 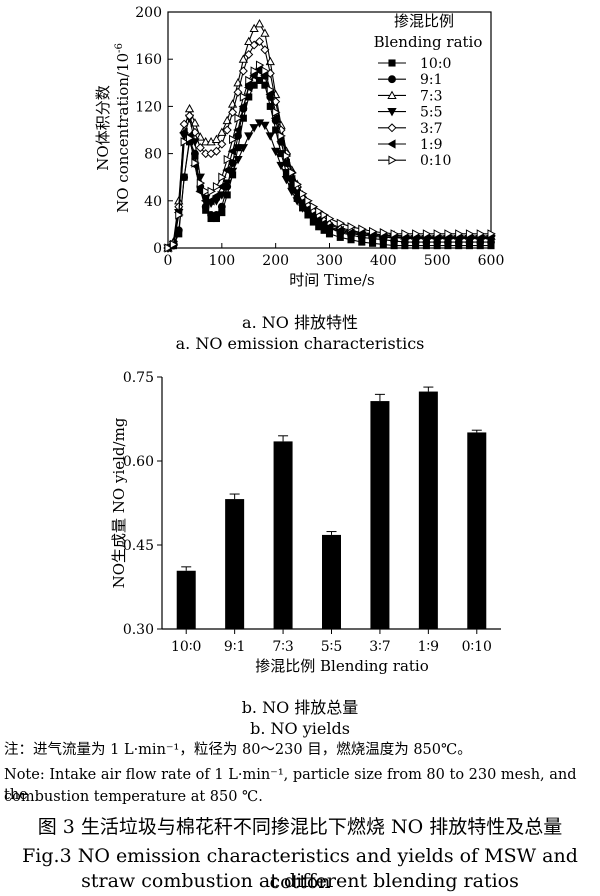 I want to click on legend-label: 5:5, so click(x=431, y=113).